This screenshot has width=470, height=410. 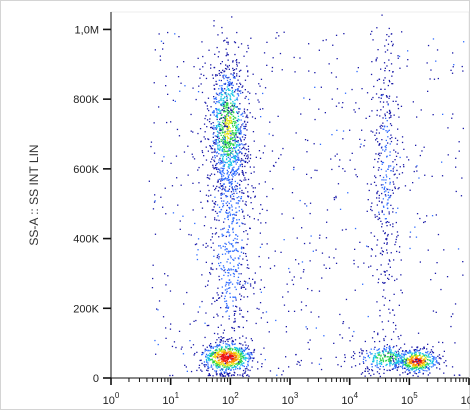 What do you see at coordinates (290, 399) in the screenshot?
I see `x-tick-label: 103` at bounding box center [290, 399].